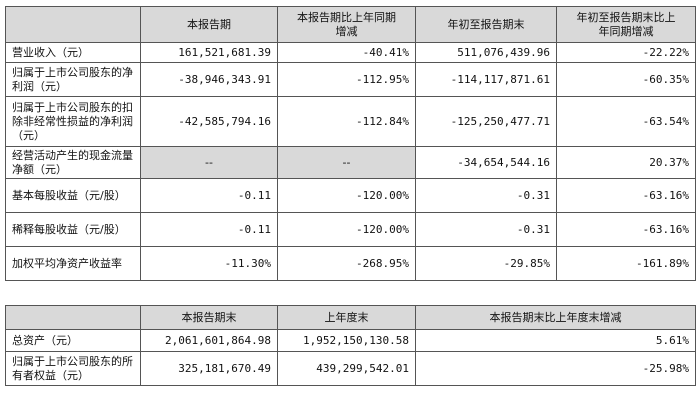  Describe the element at coordinates (486, 24) in the screenshot. I see `header-cell-ytd: 年初至报告期末` at that location.